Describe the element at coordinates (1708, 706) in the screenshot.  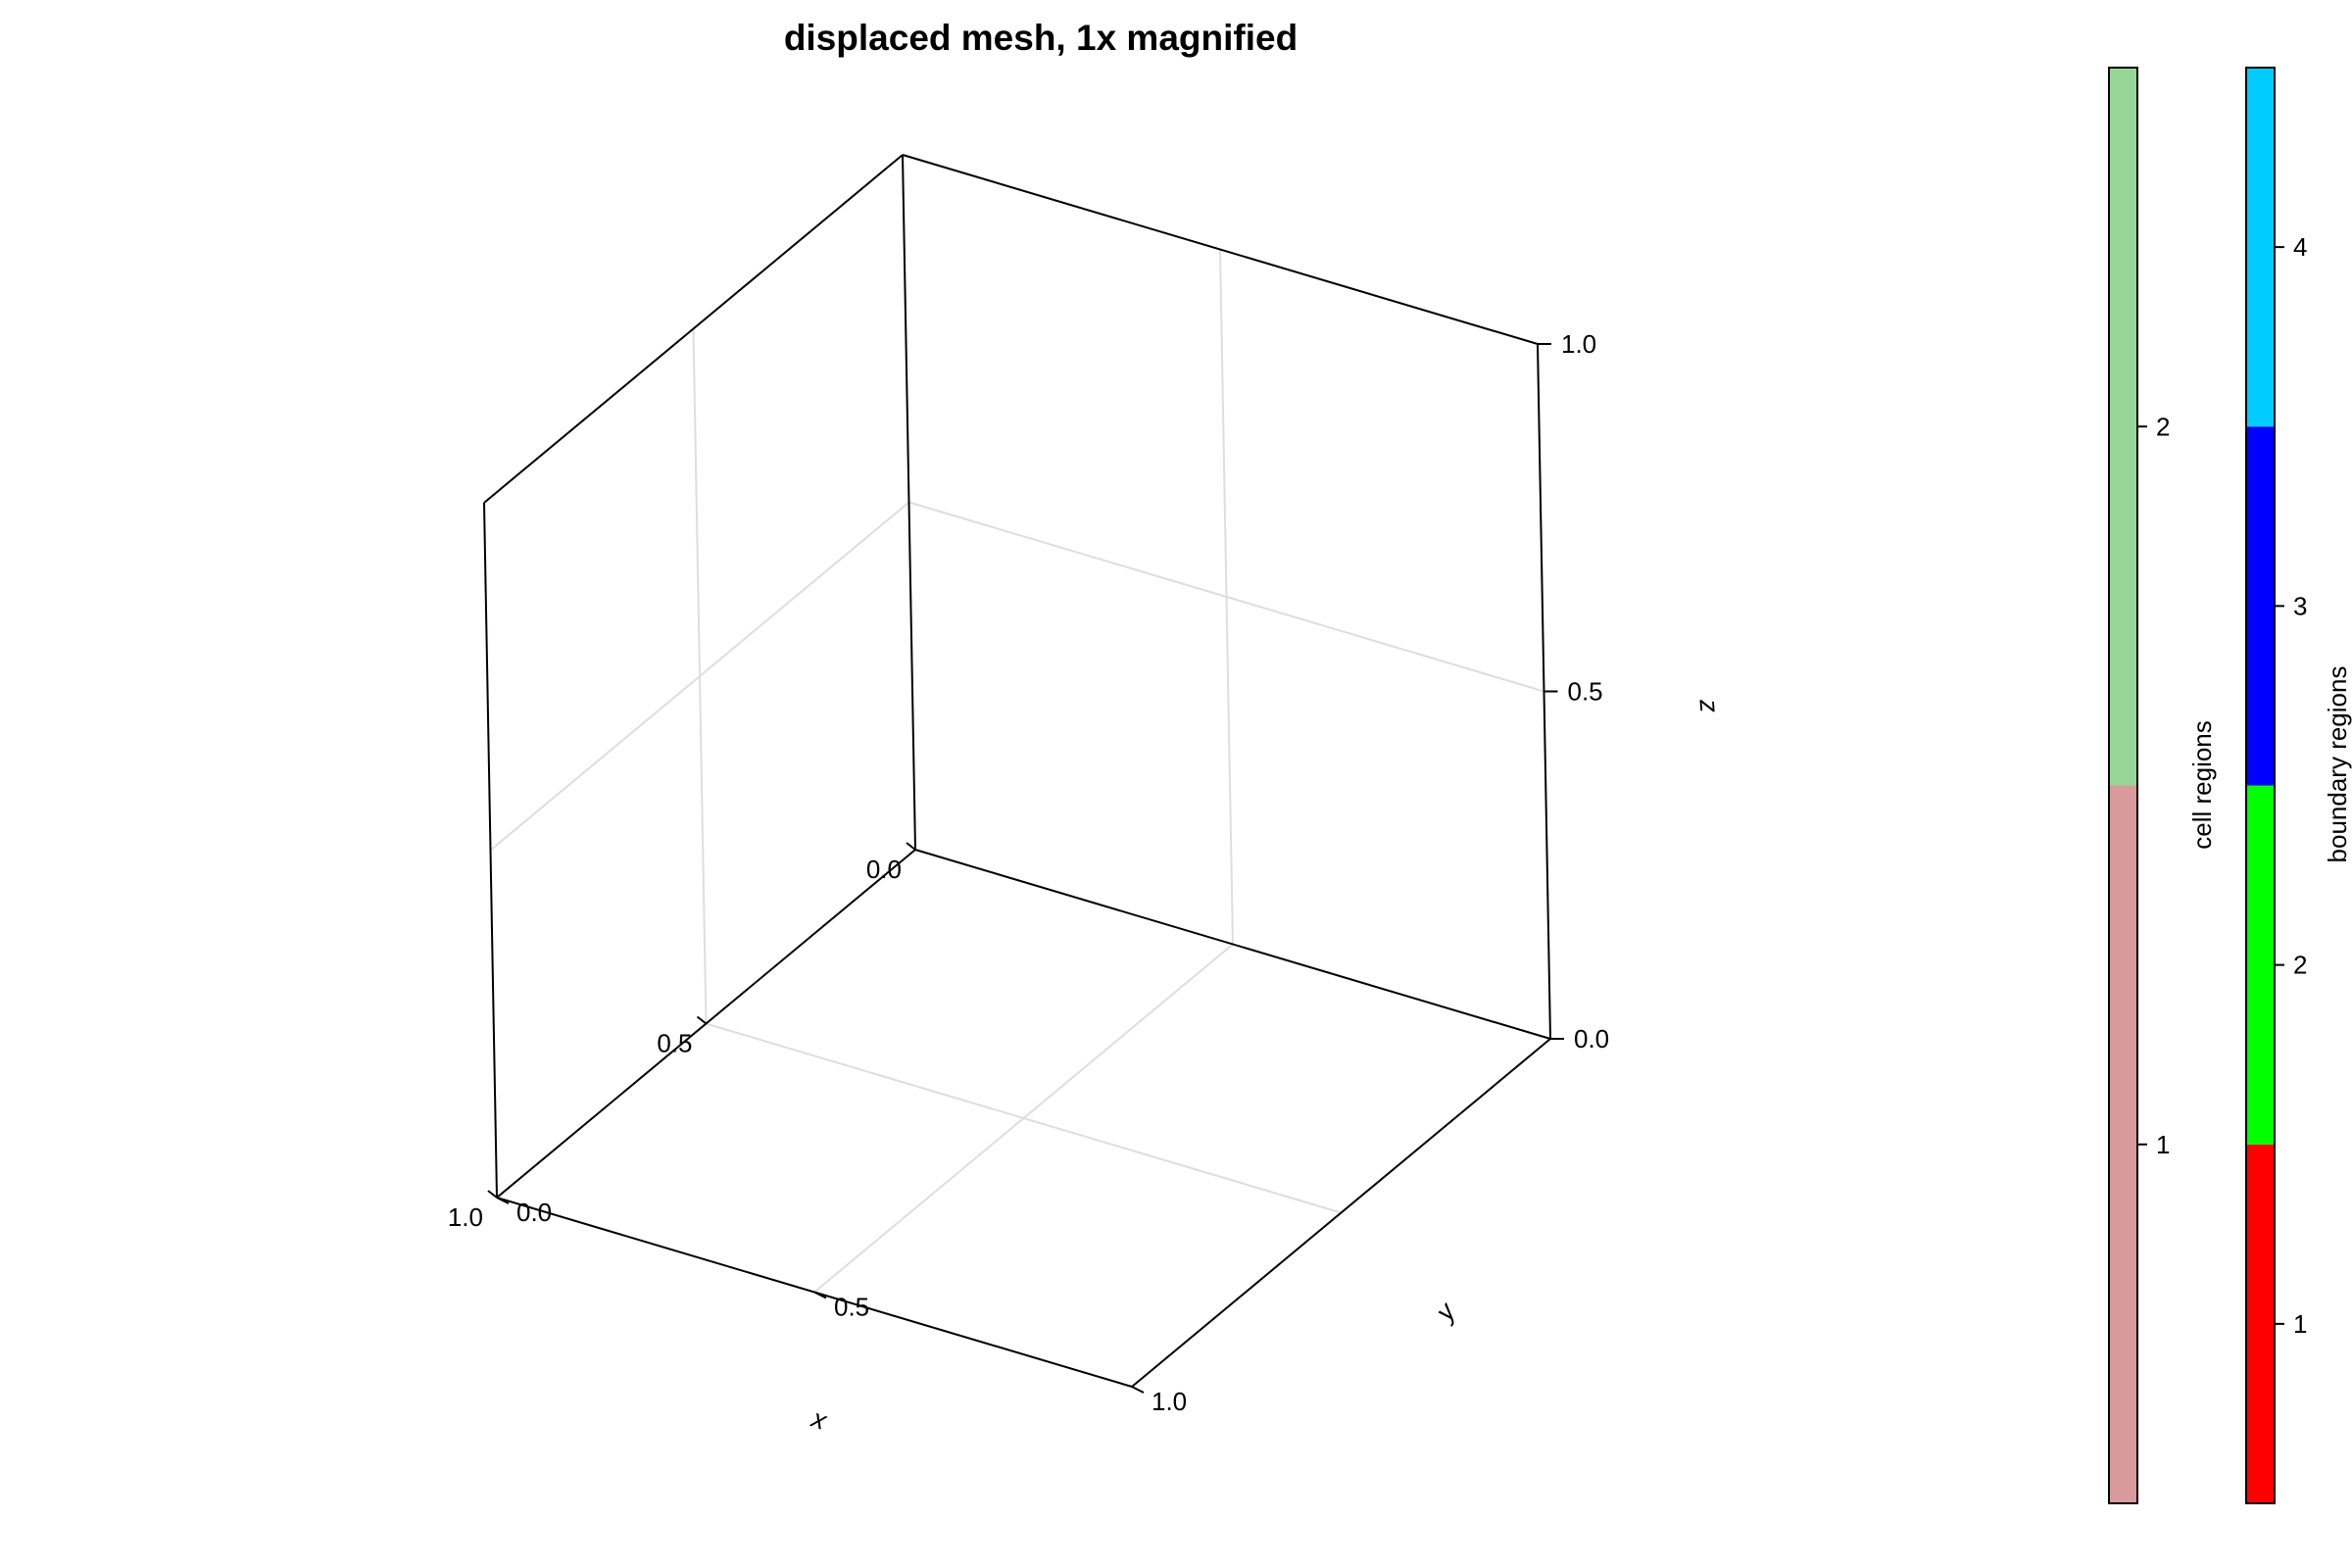
I see `z-axis-label: z` at that location.